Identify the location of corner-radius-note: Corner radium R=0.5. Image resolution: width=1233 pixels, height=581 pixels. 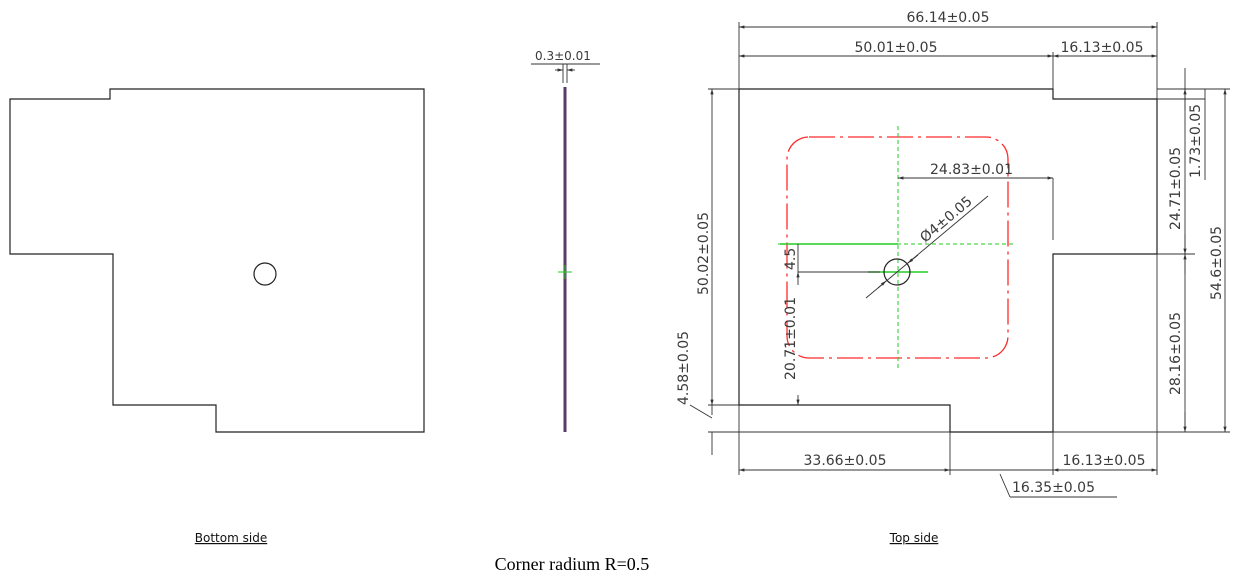
(572, 564).